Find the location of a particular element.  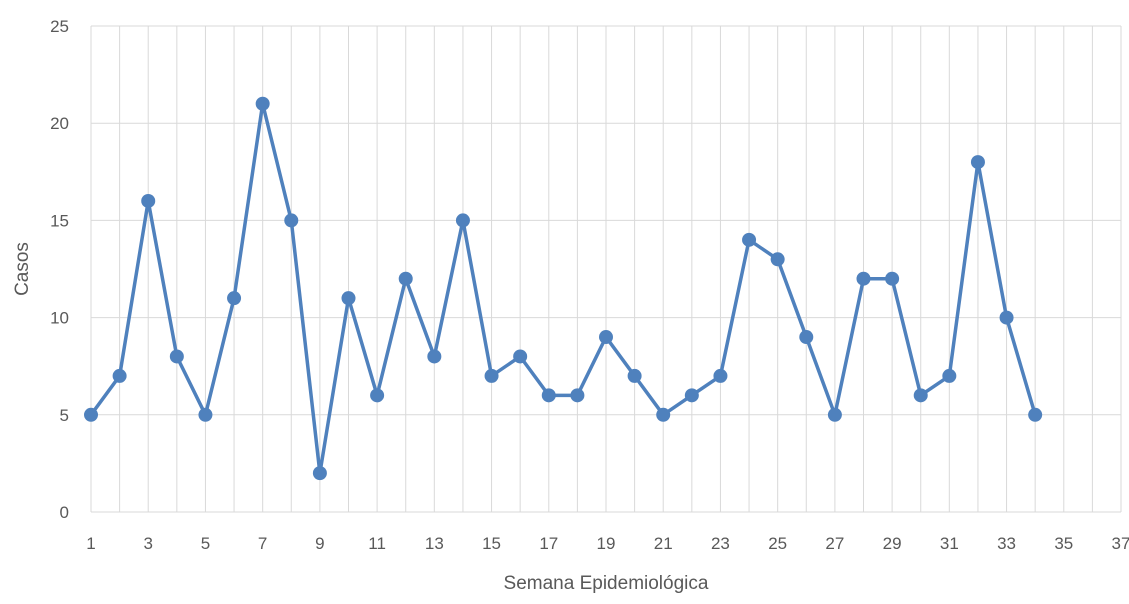

y-tick-label: 5 is located at coordinates (64, 415).